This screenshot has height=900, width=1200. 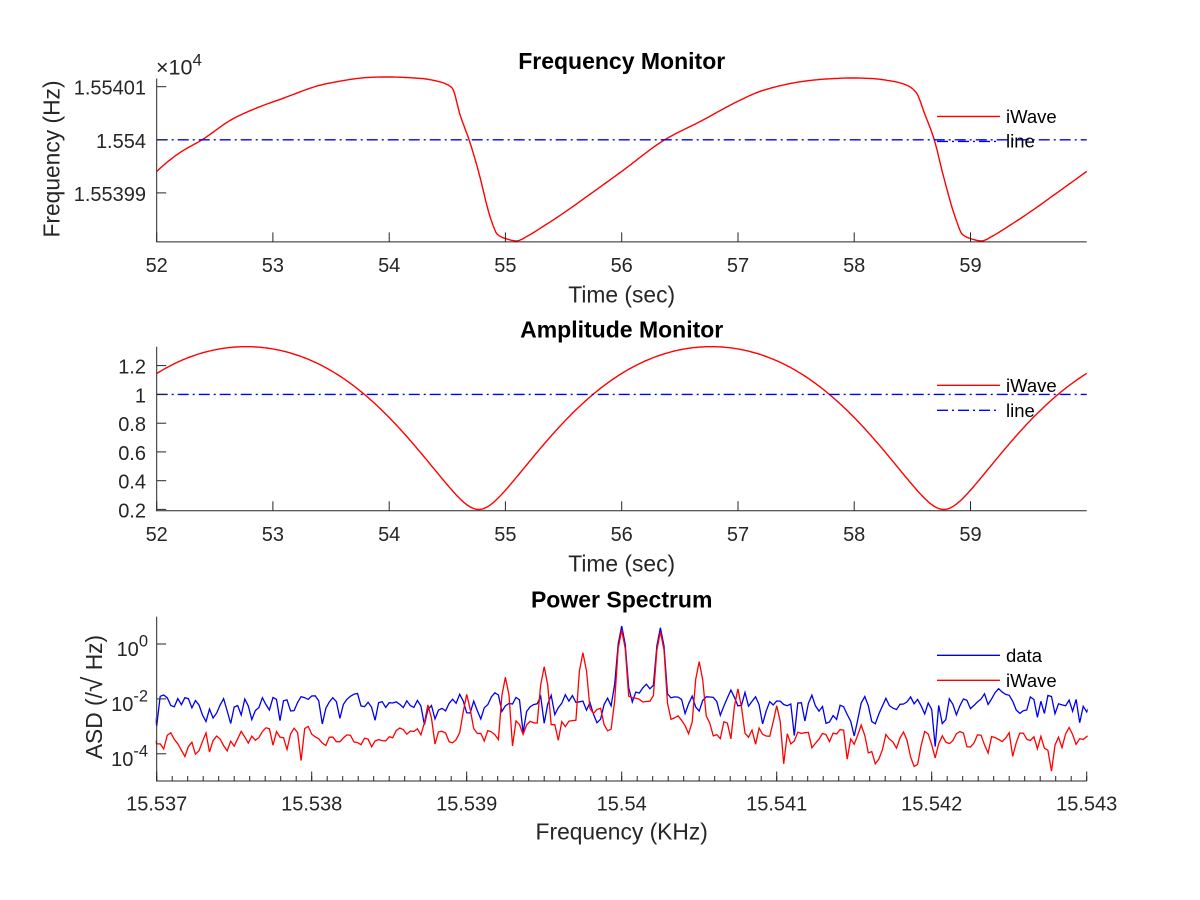 What do you see at coordinates (92, 697) in the screenshot?
I see `svg-text: ASD (/√ Hz)` at bounding box center [92, 697].